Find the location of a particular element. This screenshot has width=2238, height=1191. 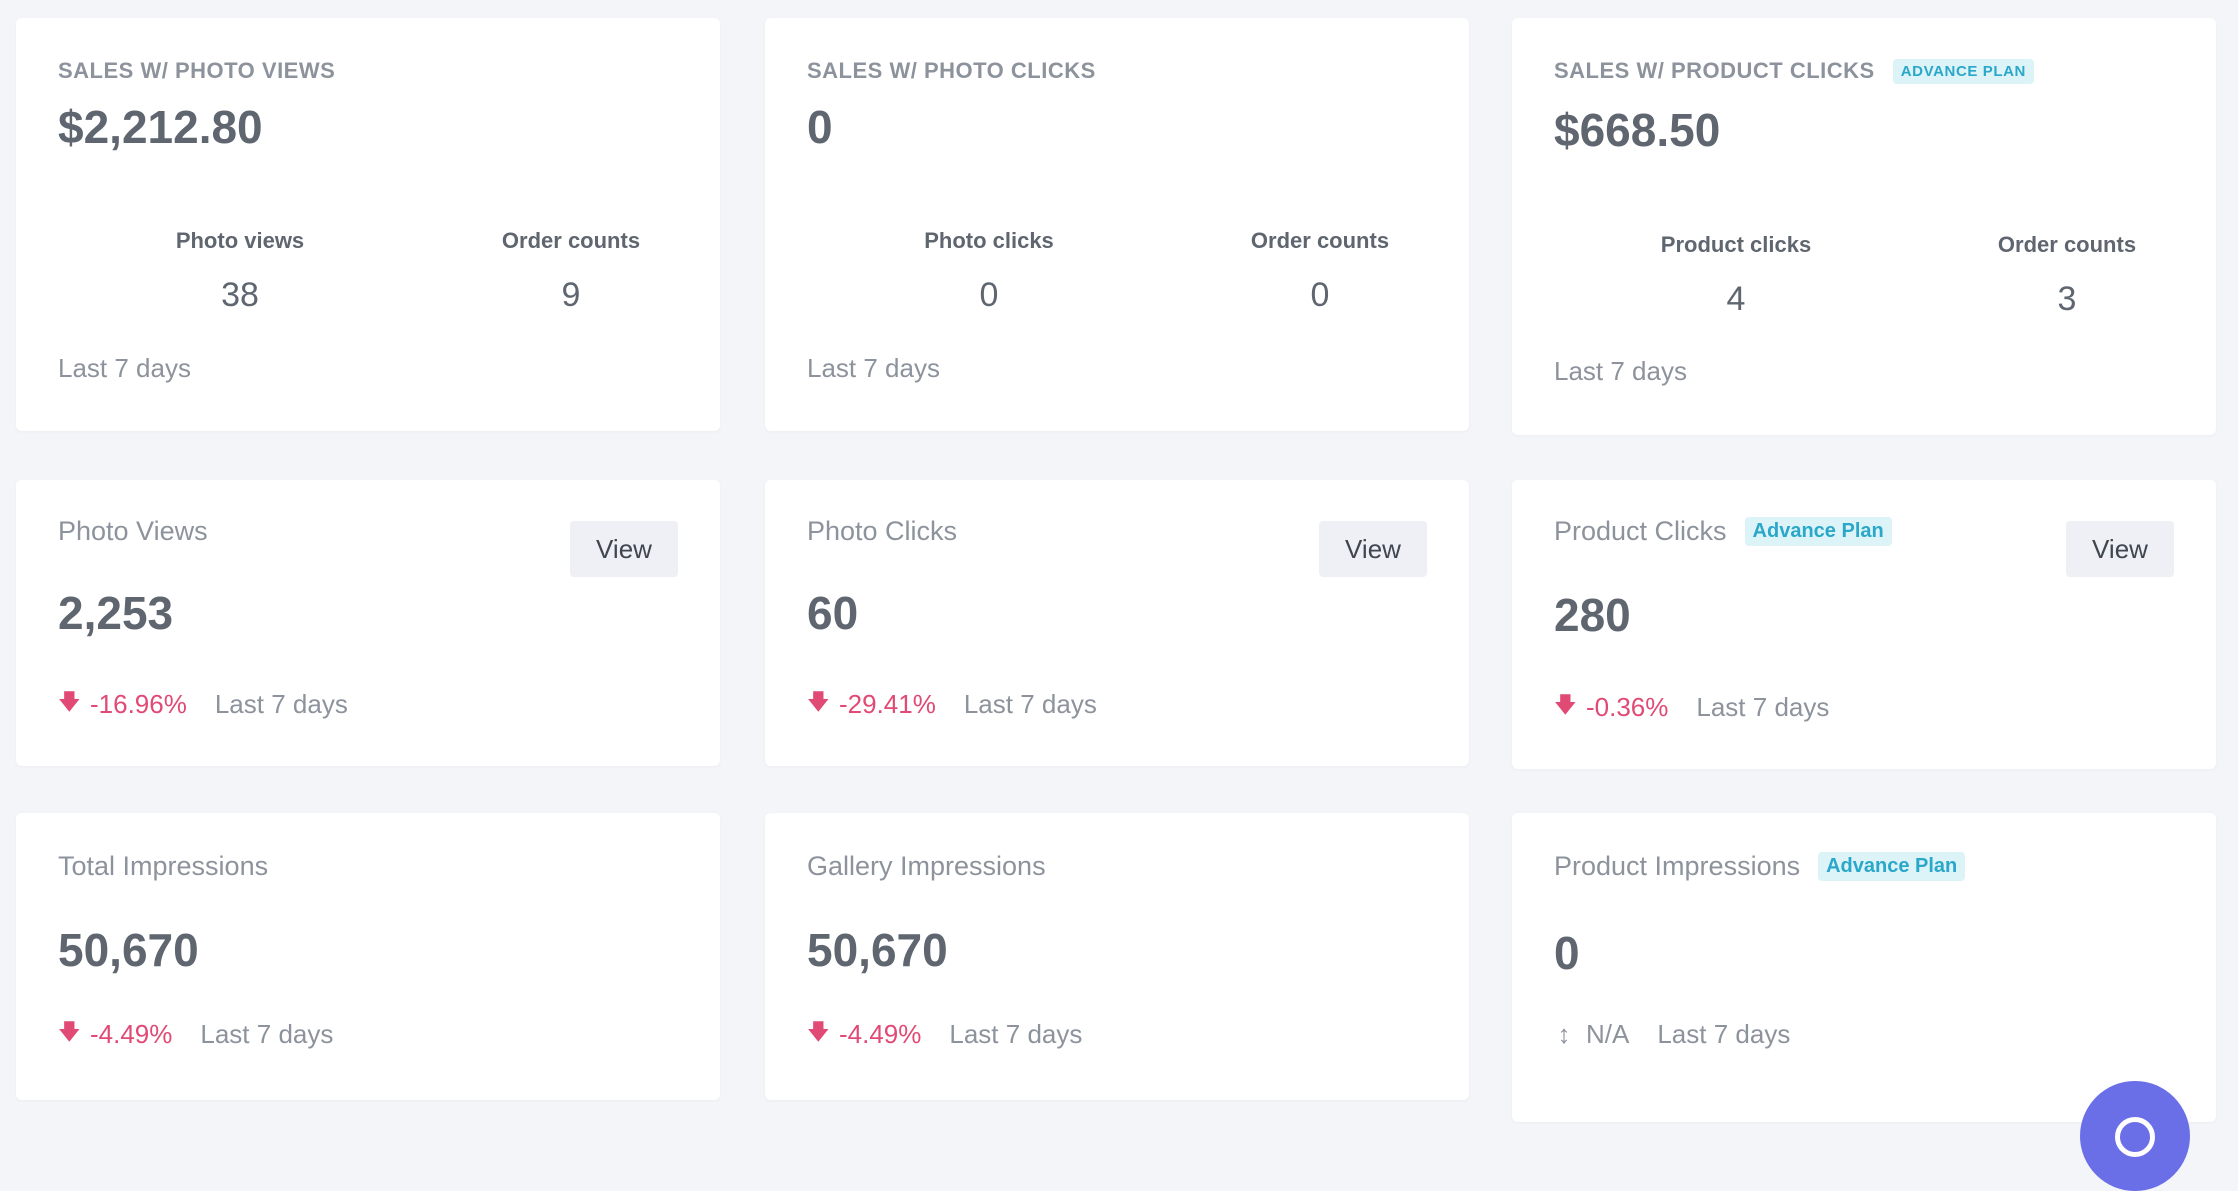

stat-label: Photo views is located at coordinates (240, 240).